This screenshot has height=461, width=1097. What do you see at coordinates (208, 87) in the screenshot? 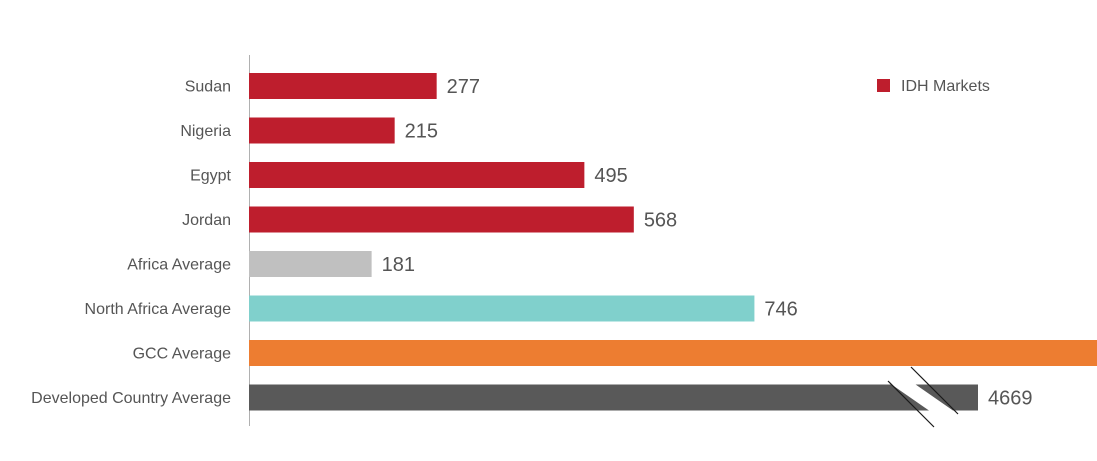
I see `category-label-sudan: Sudan` at bounding box center [208, 87].